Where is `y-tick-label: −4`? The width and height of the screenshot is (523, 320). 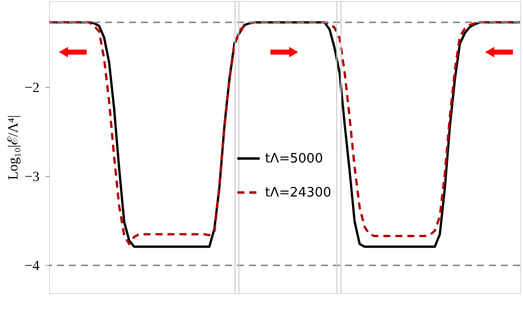 y-tick-label: −4 is located at coordinates (32, 266).